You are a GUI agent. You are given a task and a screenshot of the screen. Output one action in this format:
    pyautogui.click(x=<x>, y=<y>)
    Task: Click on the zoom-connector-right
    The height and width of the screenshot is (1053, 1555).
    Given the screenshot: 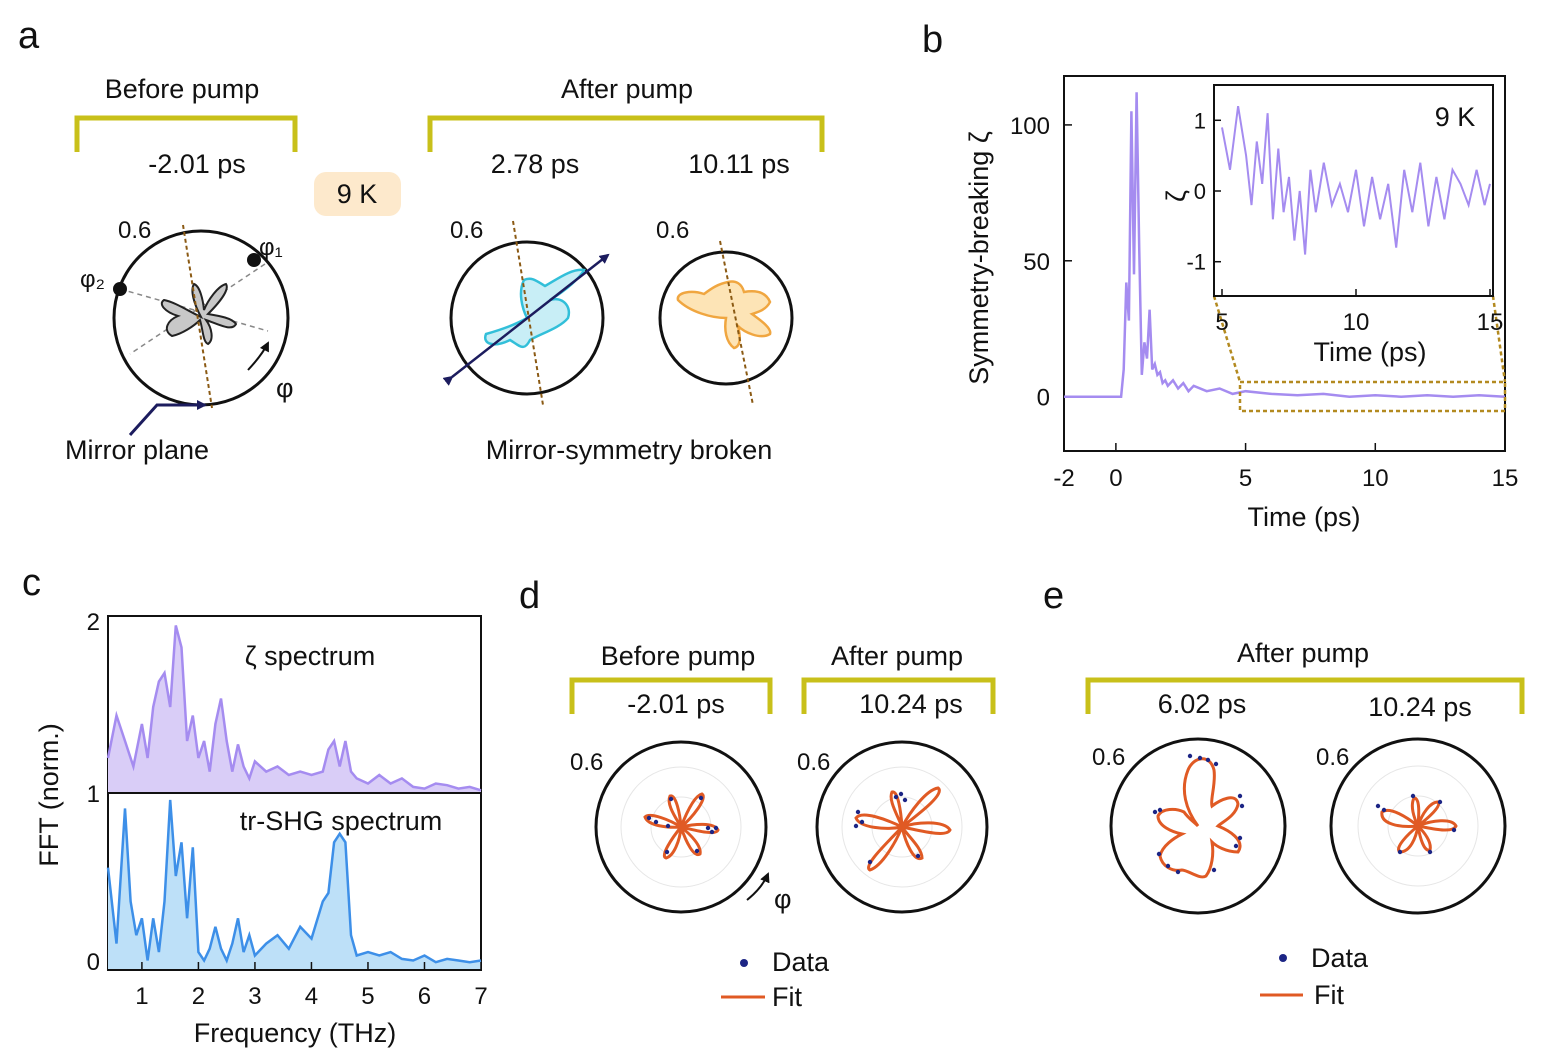 What is the action you would take?
    pyautogui.click(x=1499, y=339)
    